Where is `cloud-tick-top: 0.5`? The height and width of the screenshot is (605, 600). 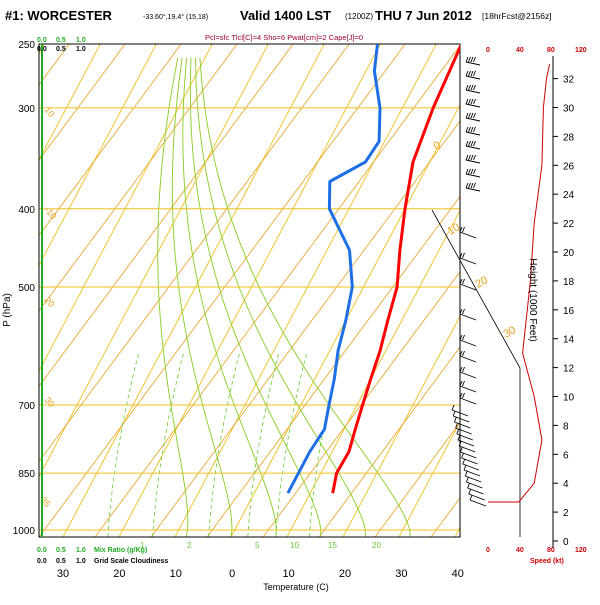
cloud-tick-top: 0.5 is located at coordinates (61, 49).